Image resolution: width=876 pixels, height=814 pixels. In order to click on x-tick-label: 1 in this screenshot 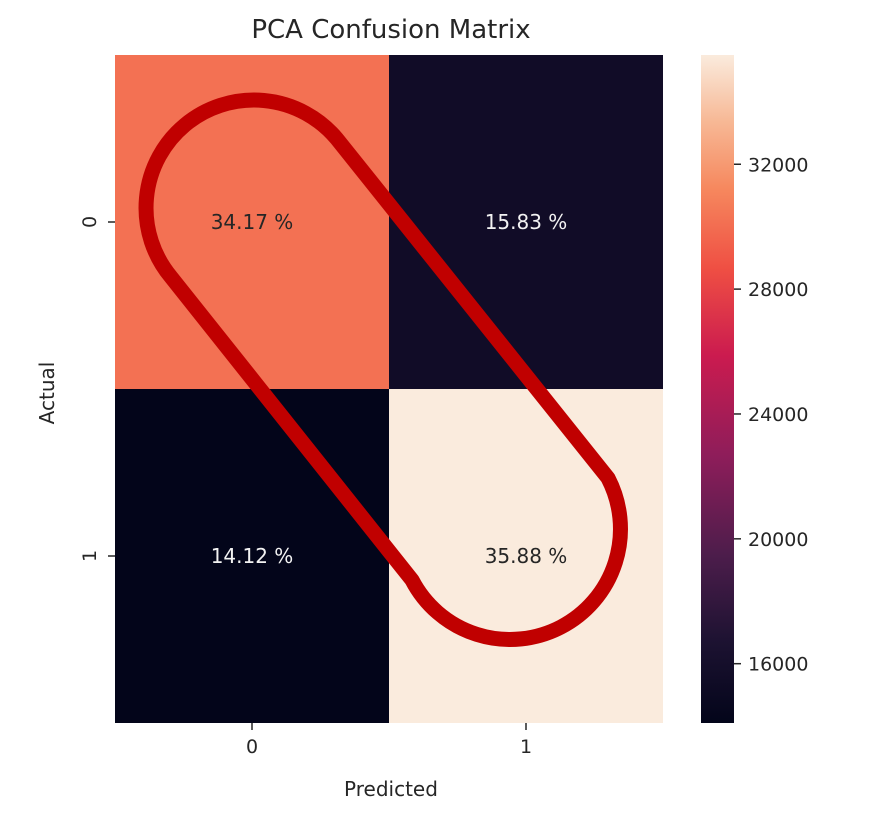, I will do `click(526, 747)`.